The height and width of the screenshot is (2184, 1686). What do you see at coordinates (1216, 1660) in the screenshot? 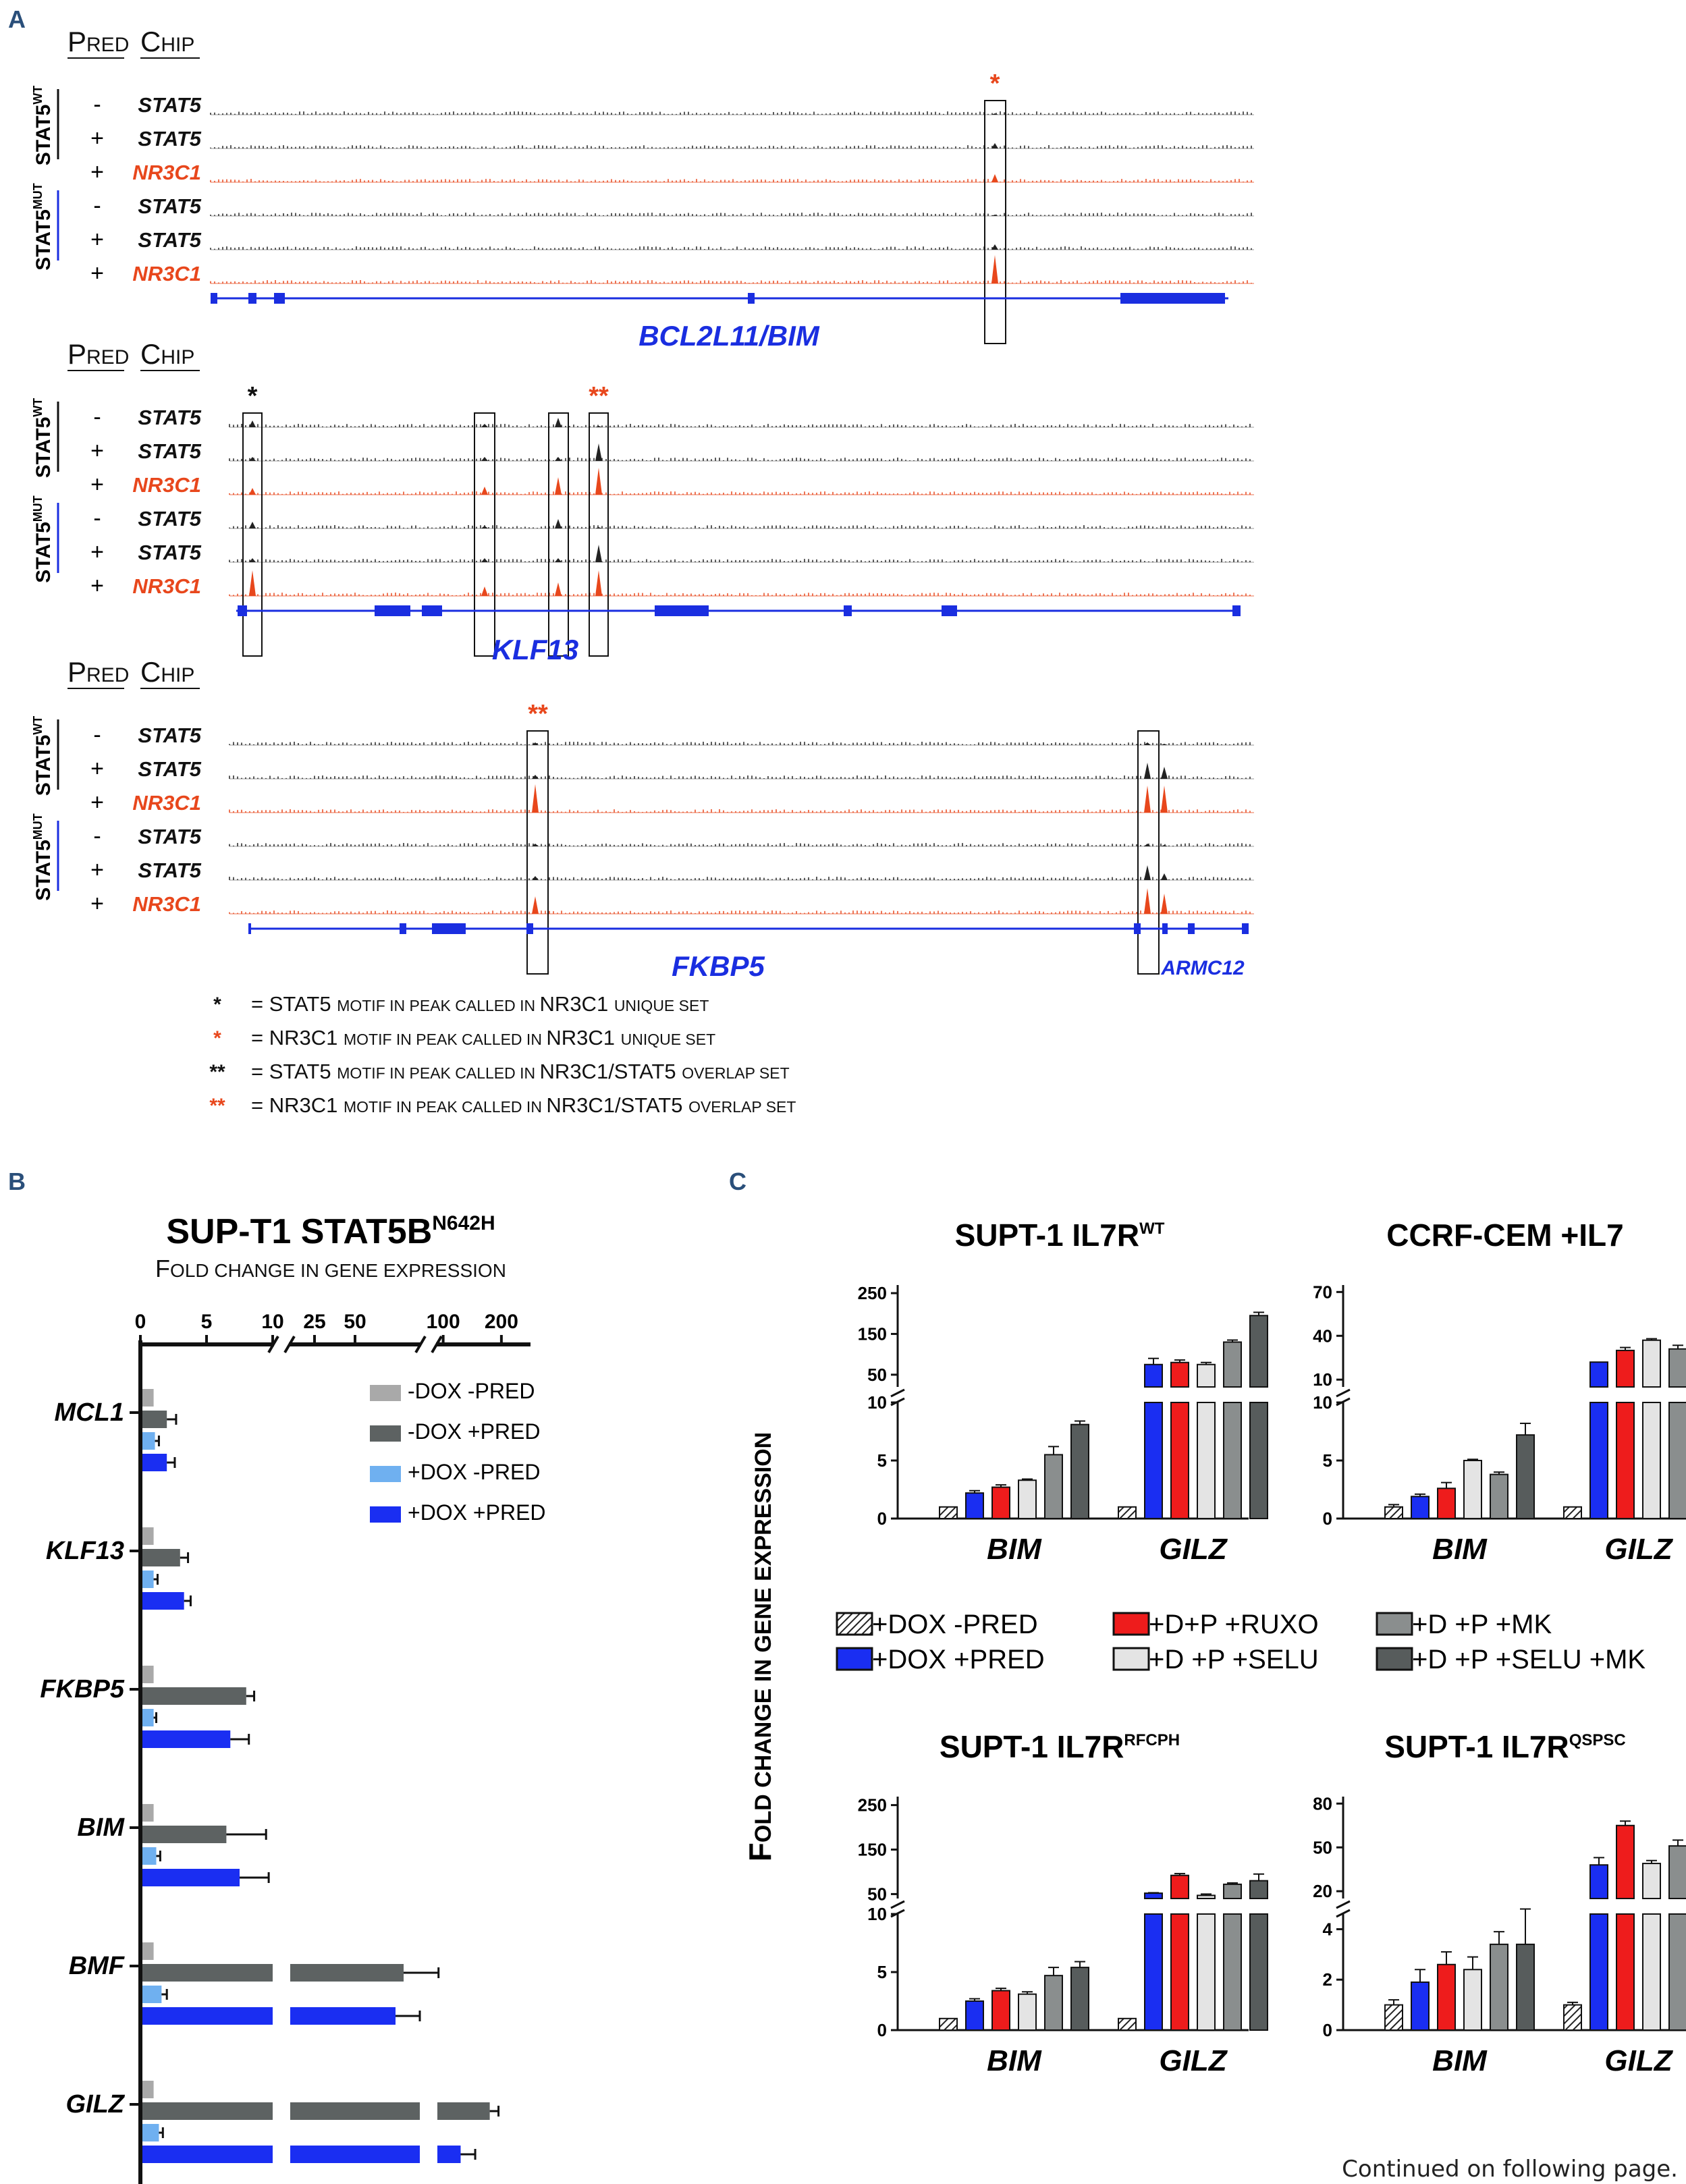
I see `panel-c-legend-item: +D +P +SELU` at bounding box center [1216, 1660].